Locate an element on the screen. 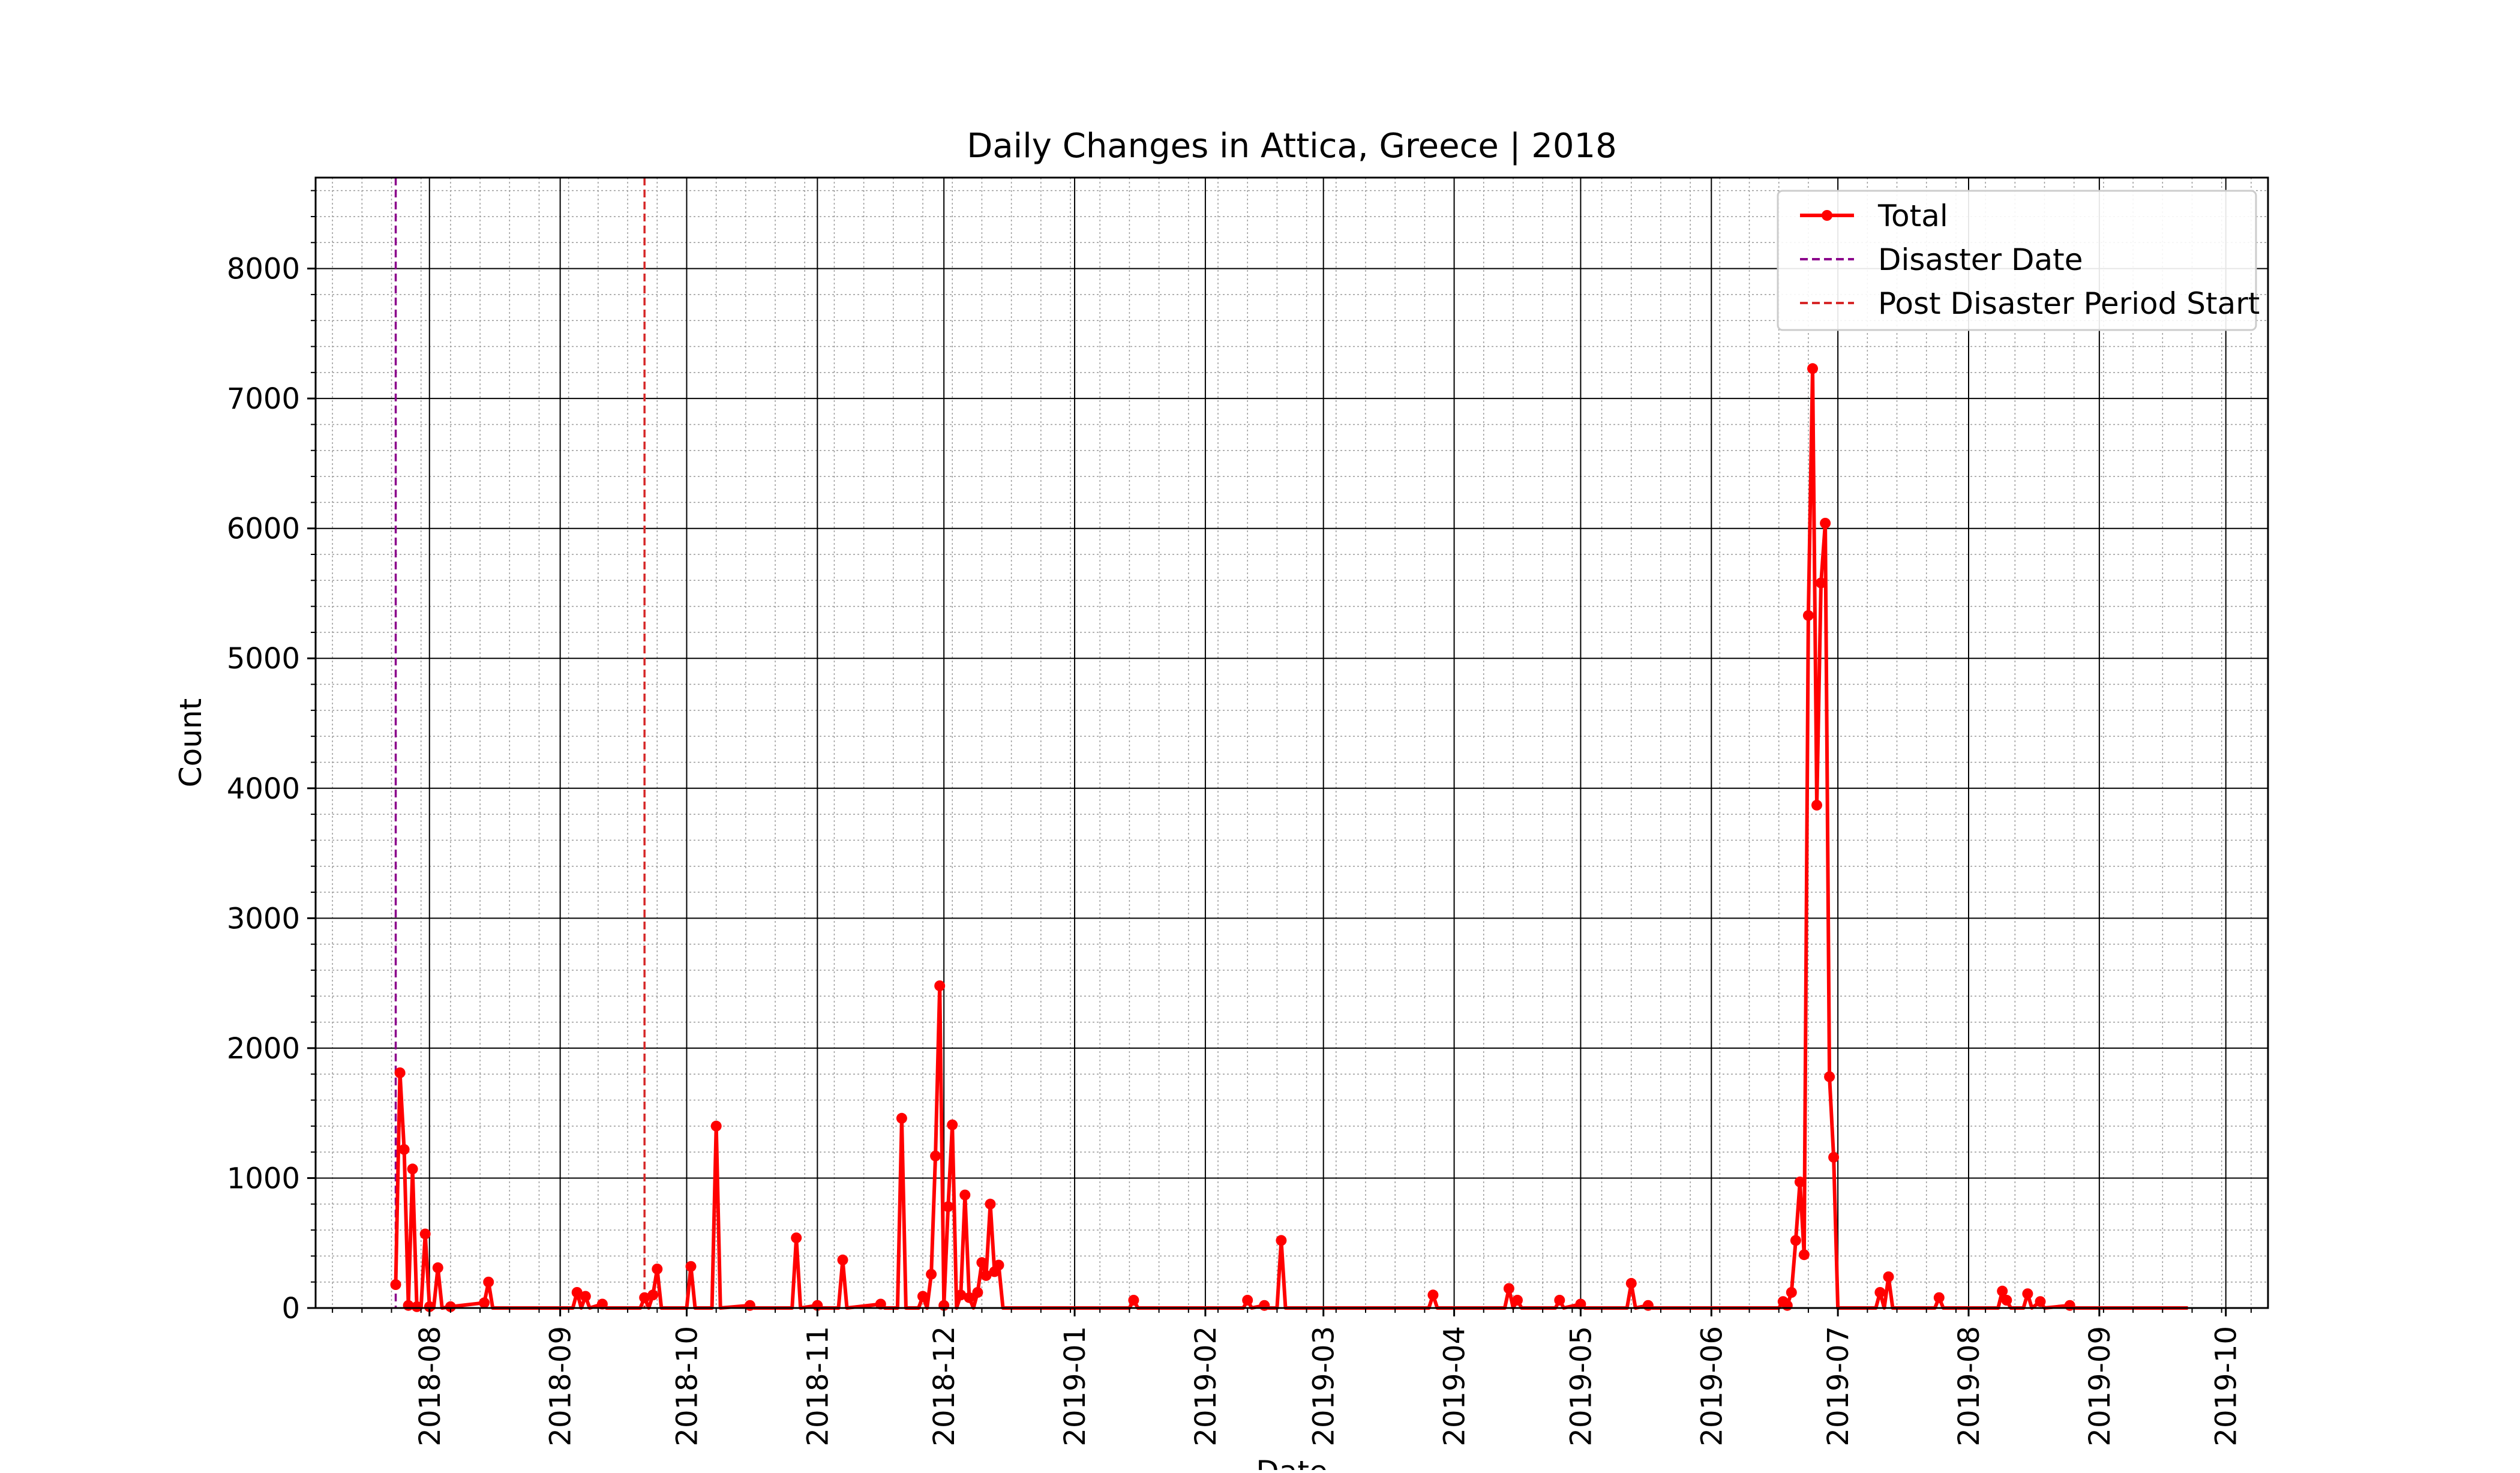  x-tick-label: 2018-08 is located at coordinates (430, 1386).